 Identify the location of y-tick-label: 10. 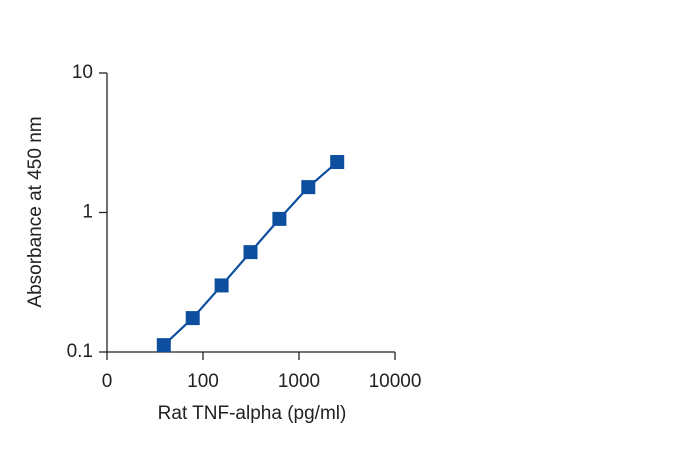
(82, 72).